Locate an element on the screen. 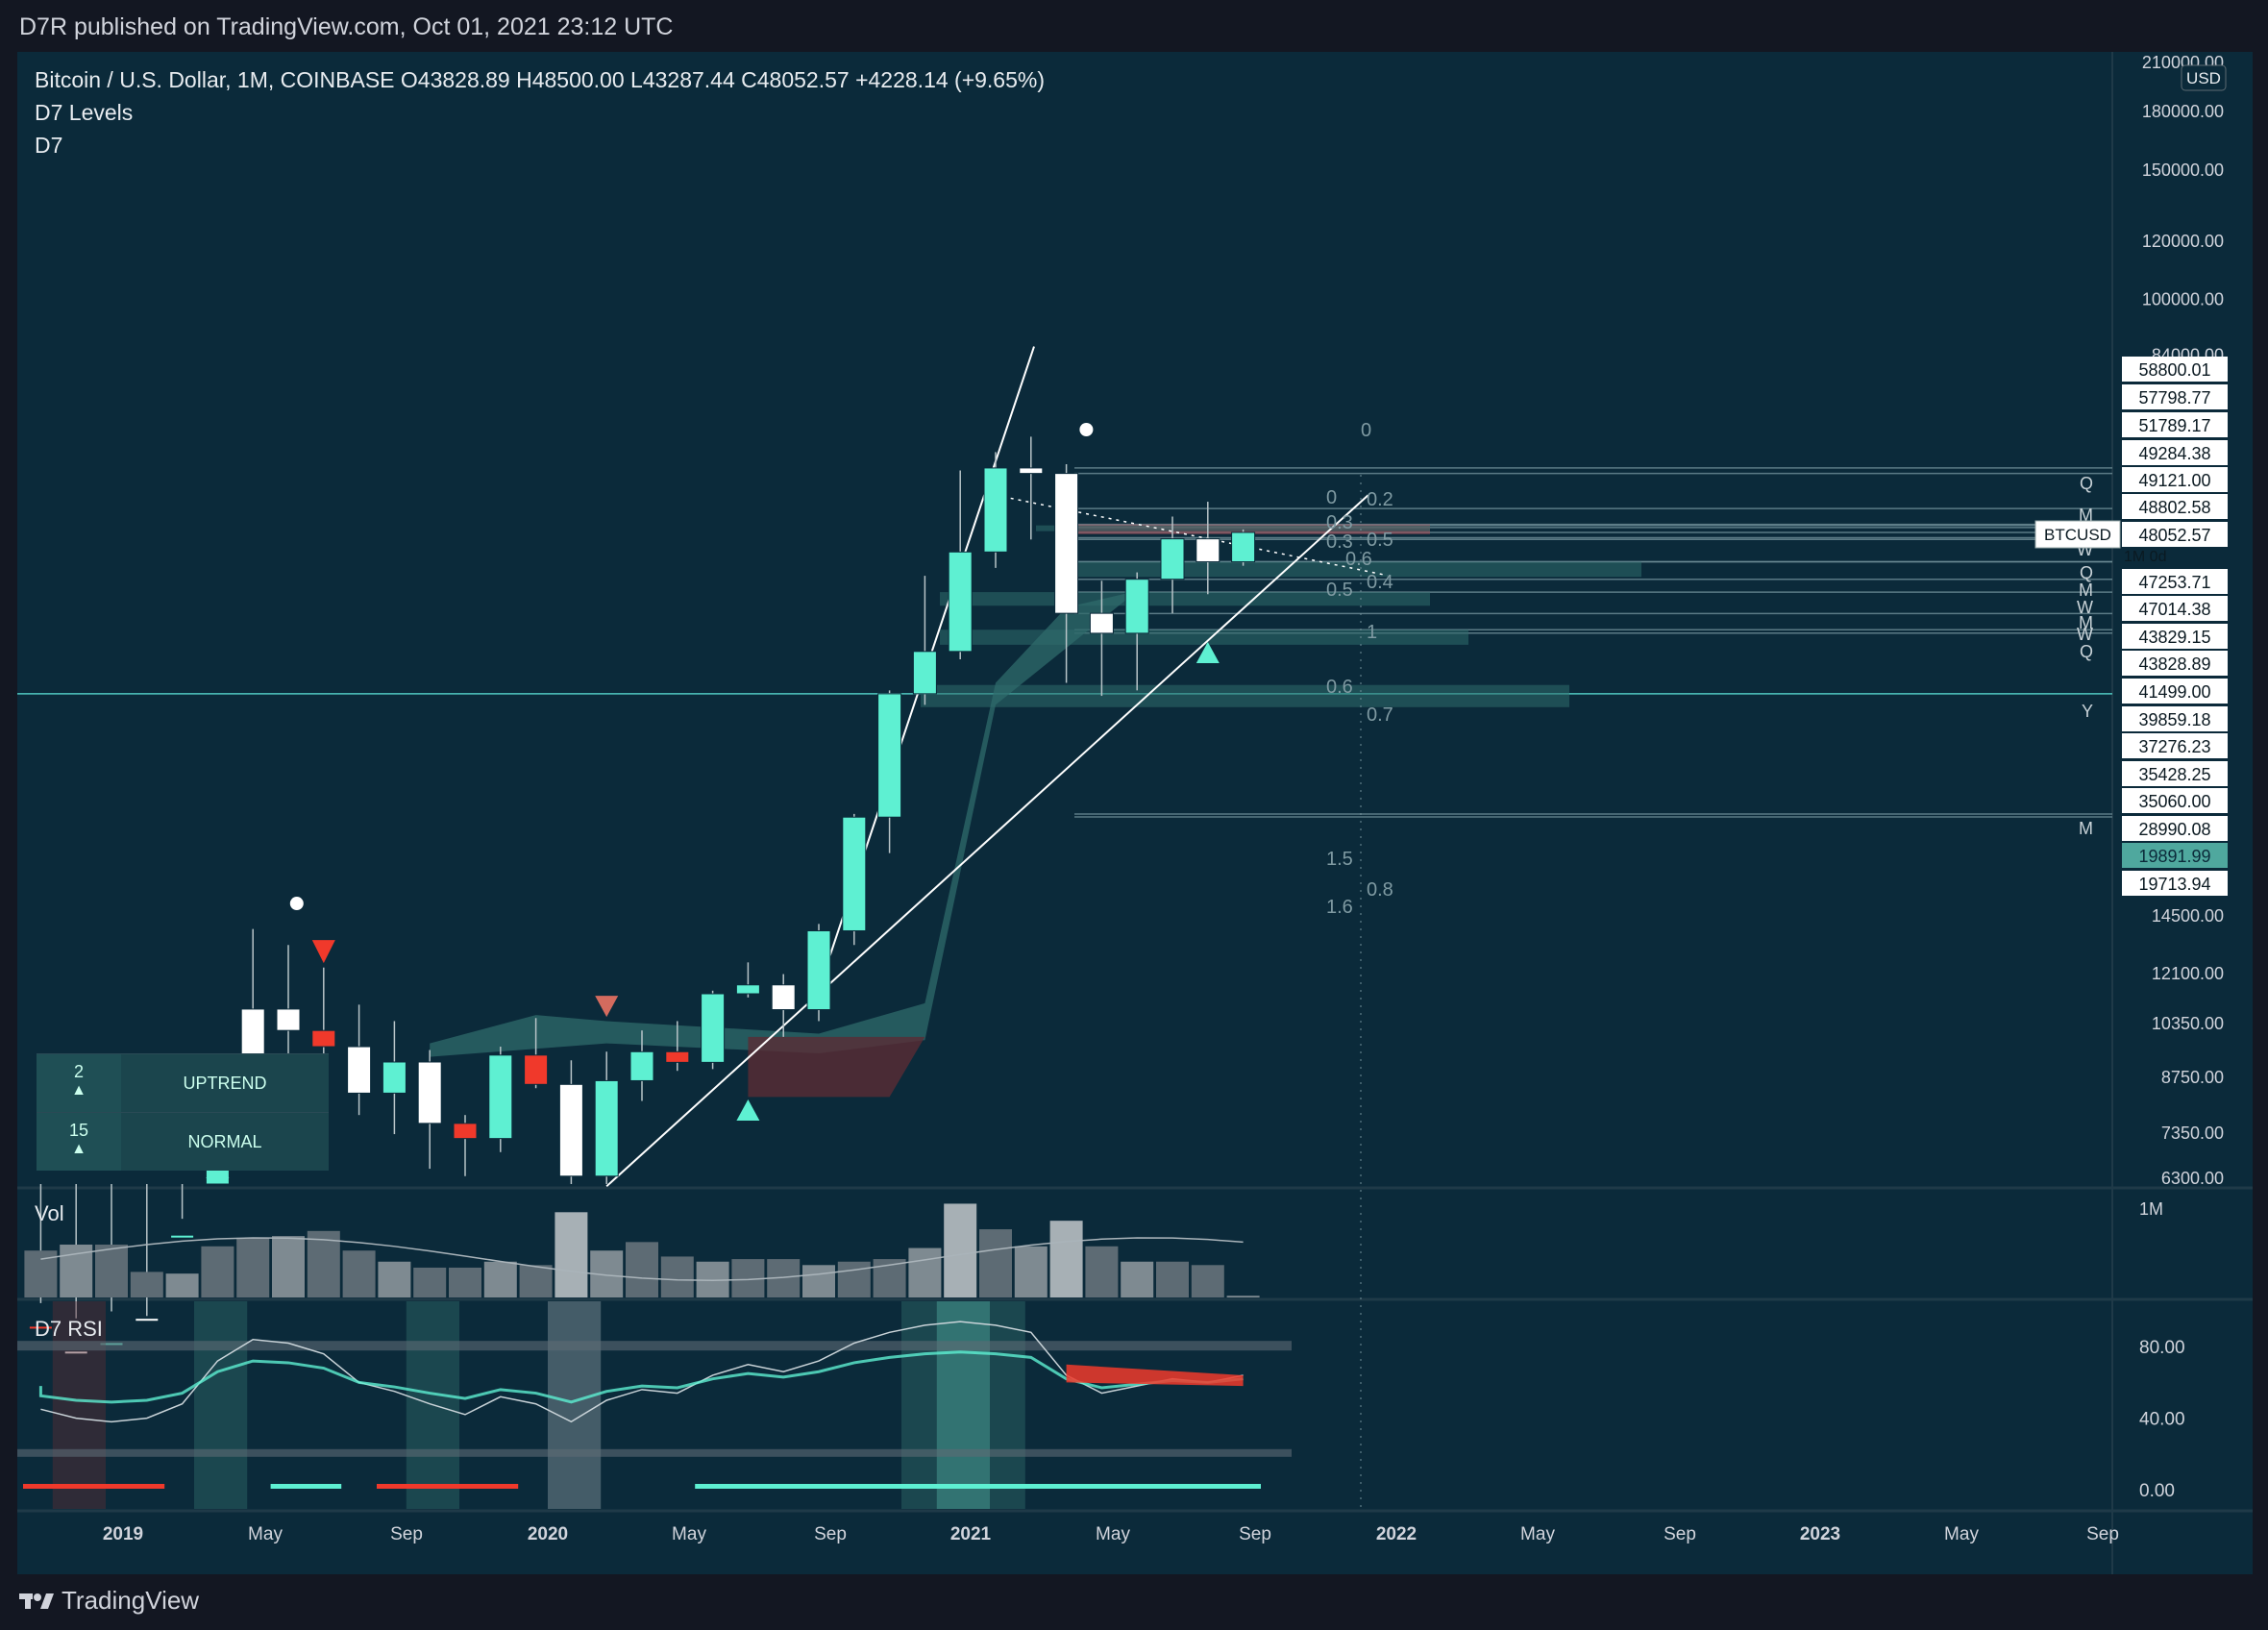 The height and width of the screenshot is (1630, 2268). price-level-value: 19713.94 is located at coordinates (2174, 884).